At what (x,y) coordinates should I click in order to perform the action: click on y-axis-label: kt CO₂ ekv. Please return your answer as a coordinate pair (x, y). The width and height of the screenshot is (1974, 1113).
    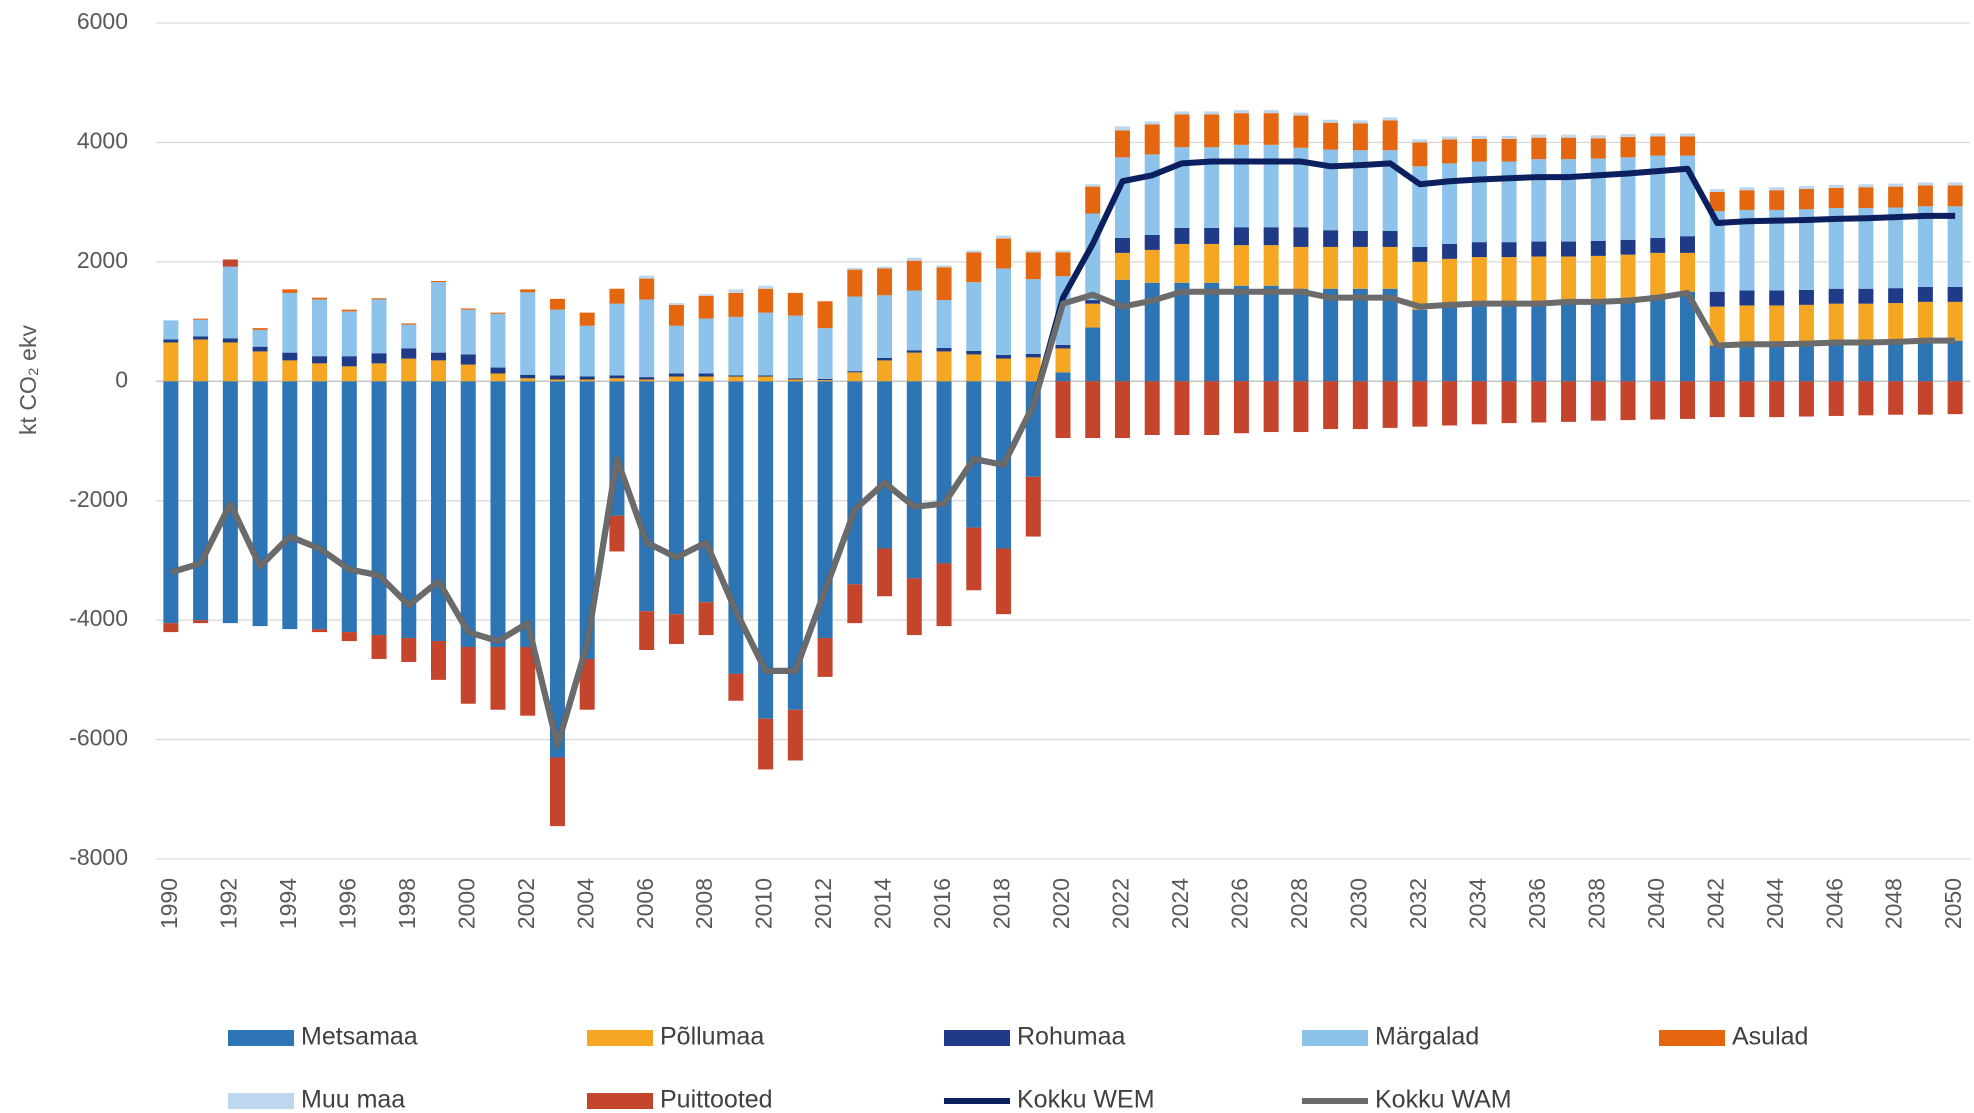
    Looking at the image, I should click on (28, 380).